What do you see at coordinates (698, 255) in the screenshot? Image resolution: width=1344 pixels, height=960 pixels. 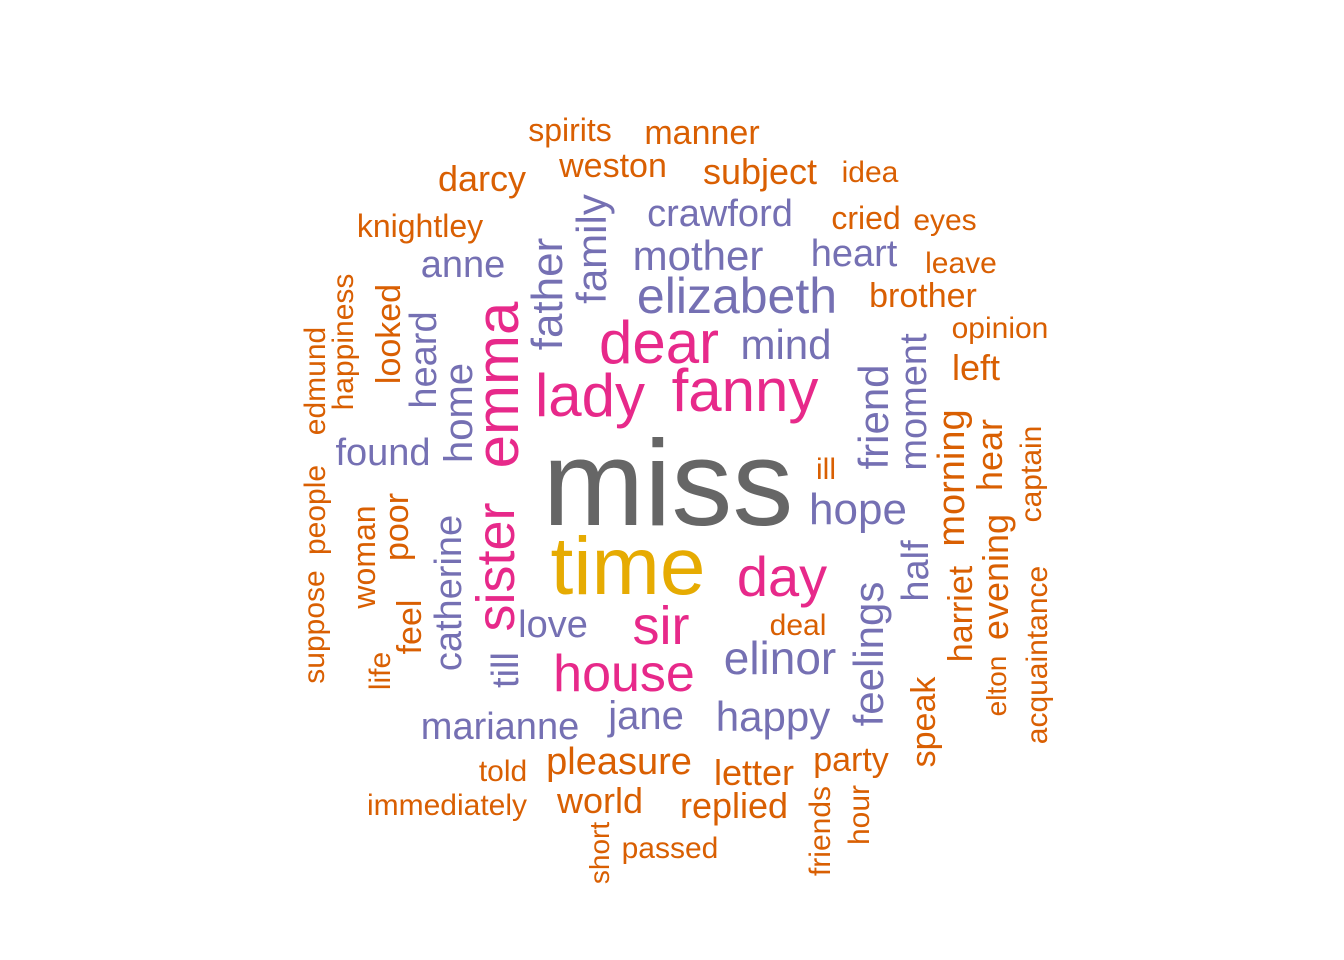 I see `word-mother: mother` at bounding box center [698, 255].